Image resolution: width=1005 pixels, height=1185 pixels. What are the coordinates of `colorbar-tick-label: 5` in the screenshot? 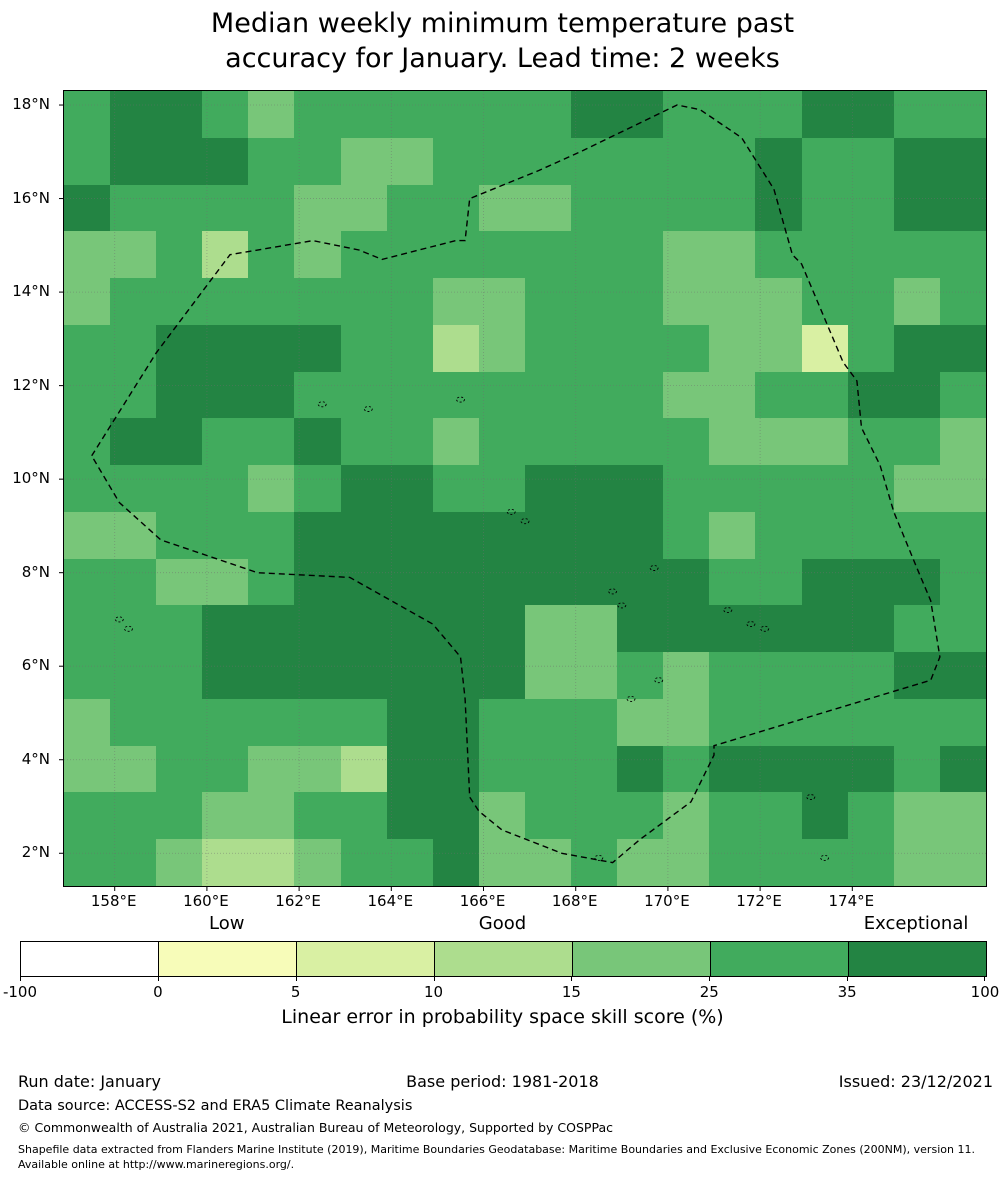 It's located at (295, 992).